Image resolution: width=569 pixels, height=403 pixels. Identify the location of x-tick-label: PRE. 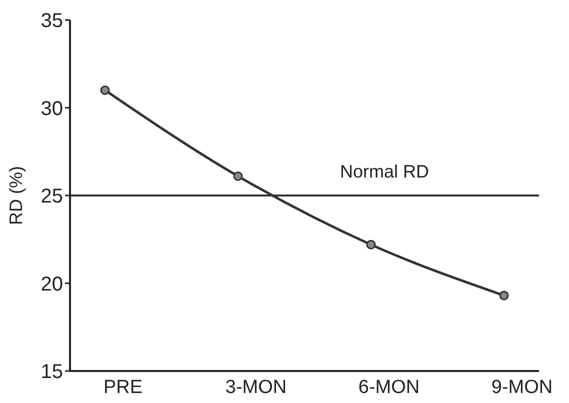
(123, 387).